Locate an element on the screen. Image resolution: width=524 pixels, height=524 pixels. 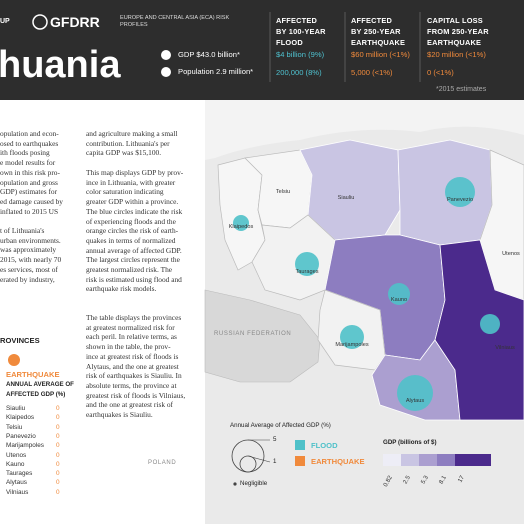
column-value: 0 (<1%) is located at coordinates (440, 72).